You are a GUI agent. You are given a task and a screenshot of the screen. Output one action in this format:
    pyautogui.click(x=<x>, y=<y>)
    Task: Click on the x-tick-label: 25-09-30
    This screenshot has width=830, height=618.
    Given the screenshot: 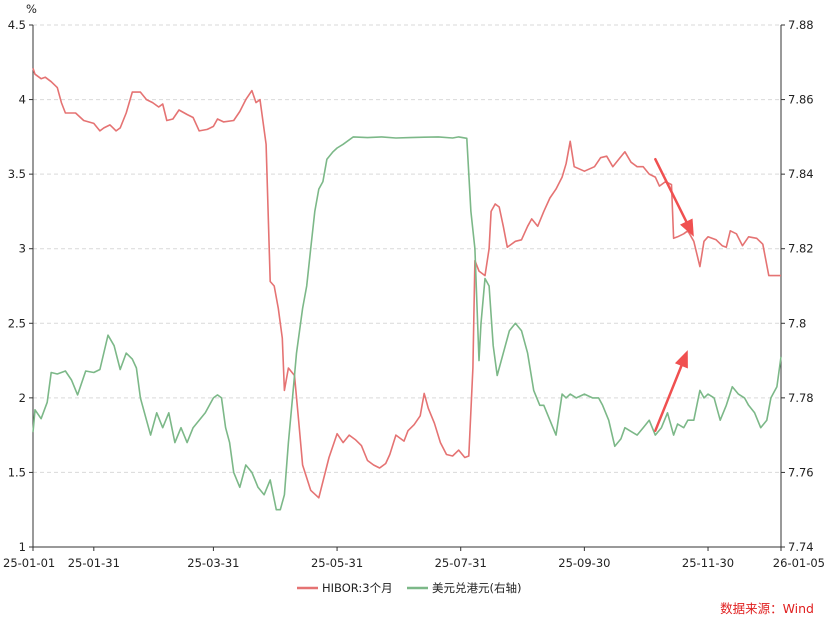 What is the action you would take?
    pyautogui.click(x=584, y=563)
    